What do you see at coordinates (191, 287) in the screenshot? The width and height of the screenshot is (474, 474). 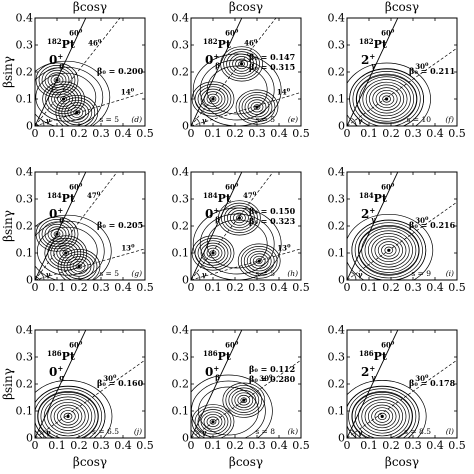 I see `x-tick-label: 0` at bounding box center [191, 287].